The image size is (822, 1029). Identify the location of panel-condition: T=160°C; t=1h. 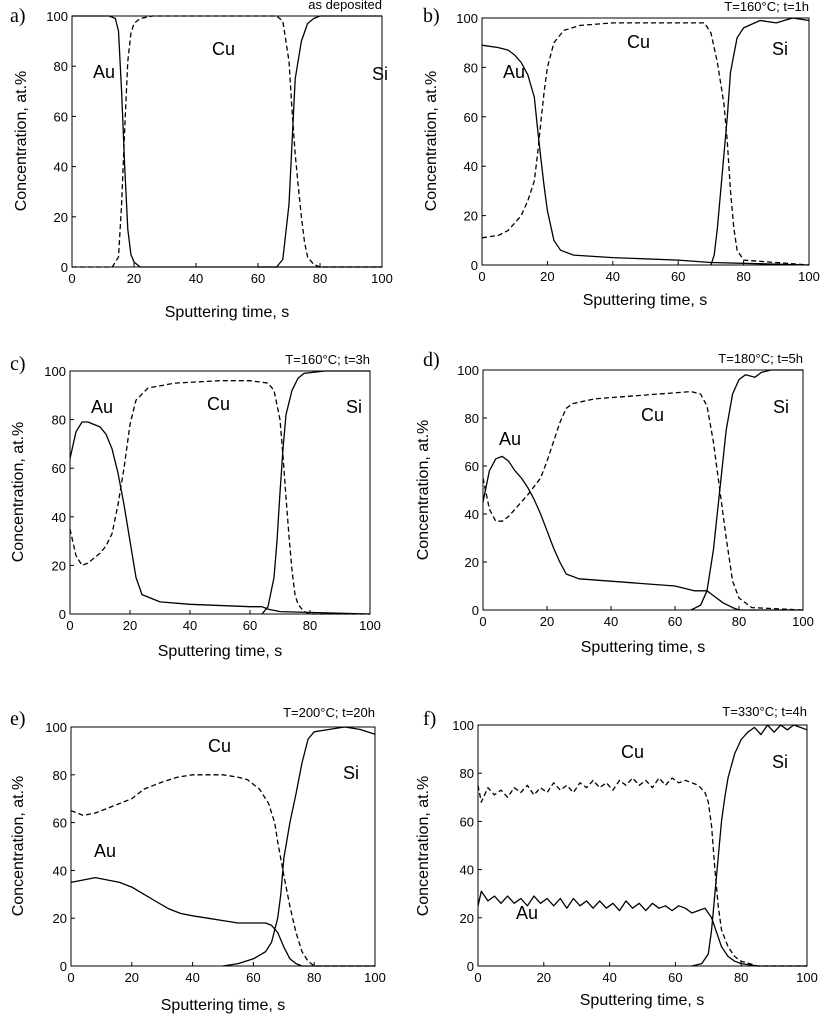
(766, 7).